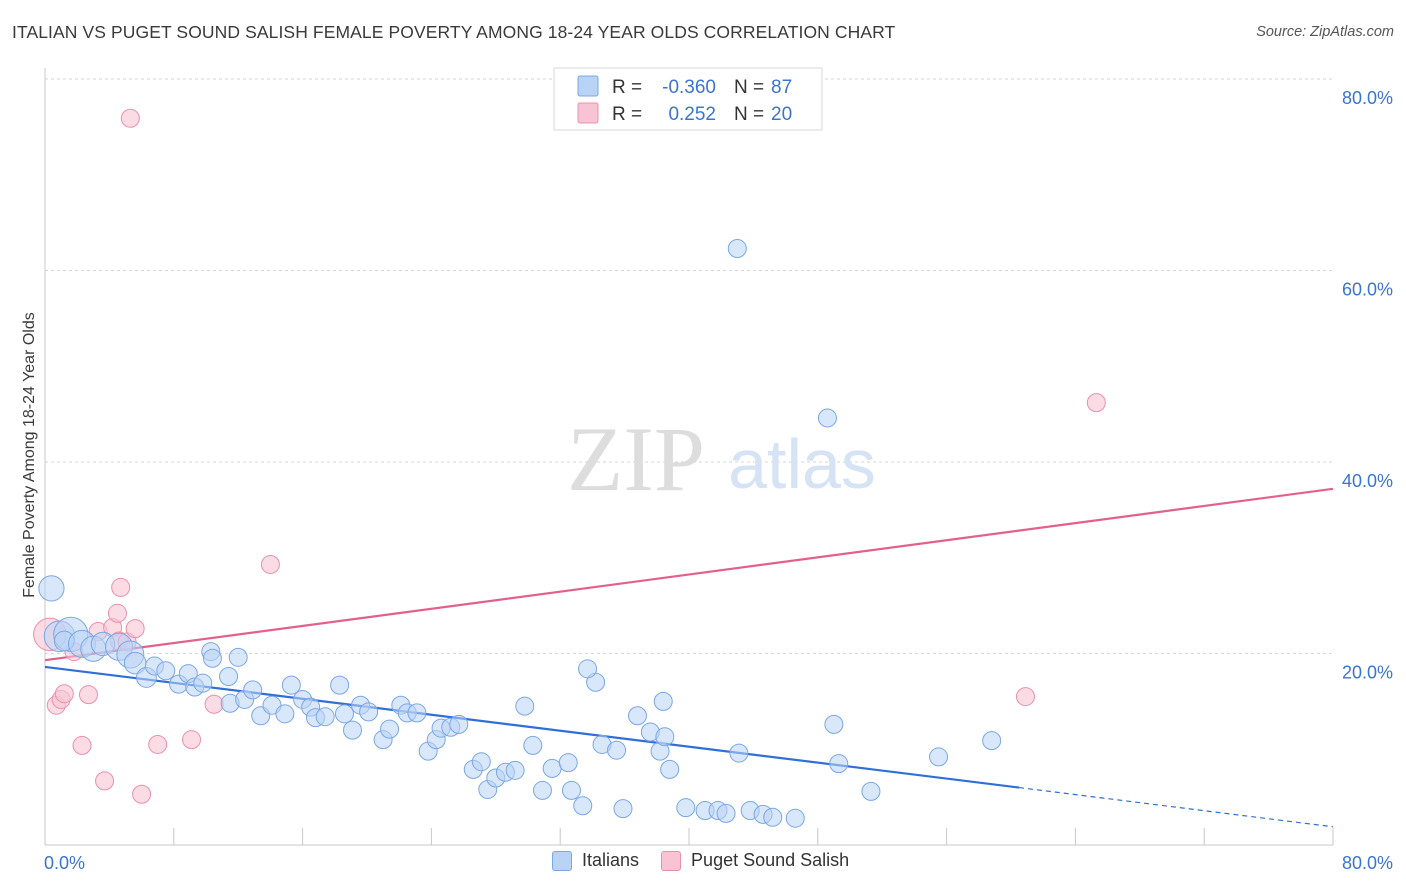  What do you see at coordinates (1367, 481) in the screenshot?
I see `y-tick-label-40: 40.0%` at bounding box center [1367, 481].